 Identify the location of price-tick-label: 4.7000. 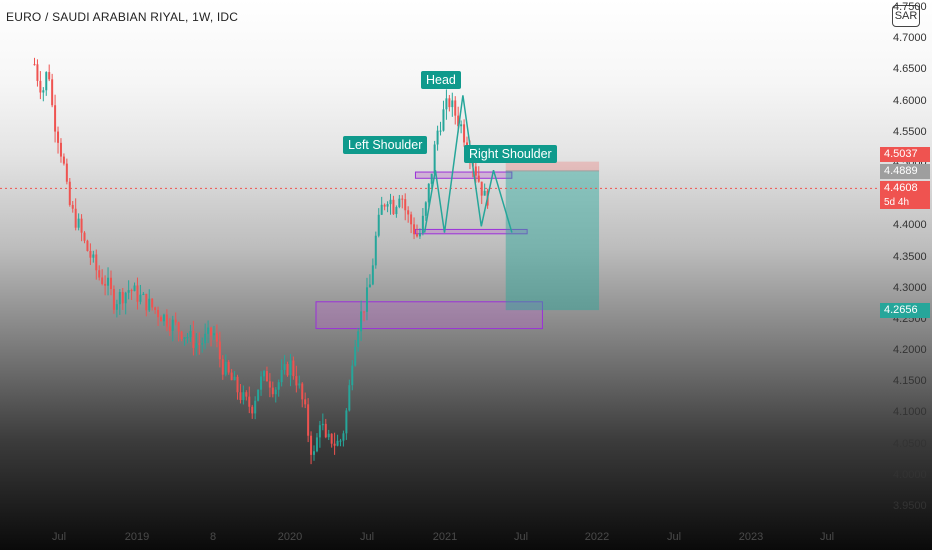
(910, 38).